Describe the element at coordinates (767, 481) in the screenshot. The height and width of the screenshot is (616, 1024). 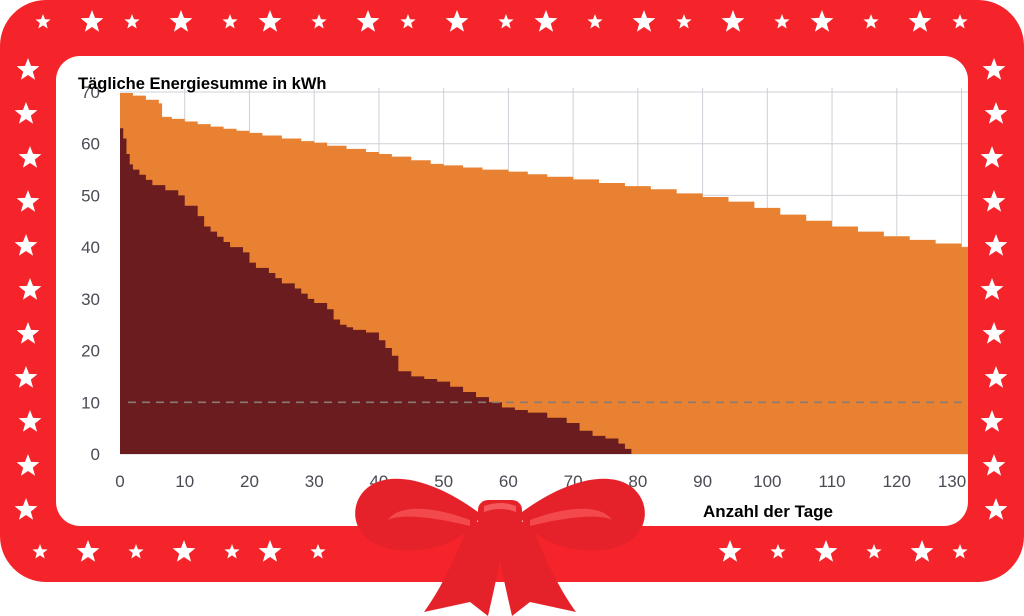
I see `x-tick-label: 100` at that location.